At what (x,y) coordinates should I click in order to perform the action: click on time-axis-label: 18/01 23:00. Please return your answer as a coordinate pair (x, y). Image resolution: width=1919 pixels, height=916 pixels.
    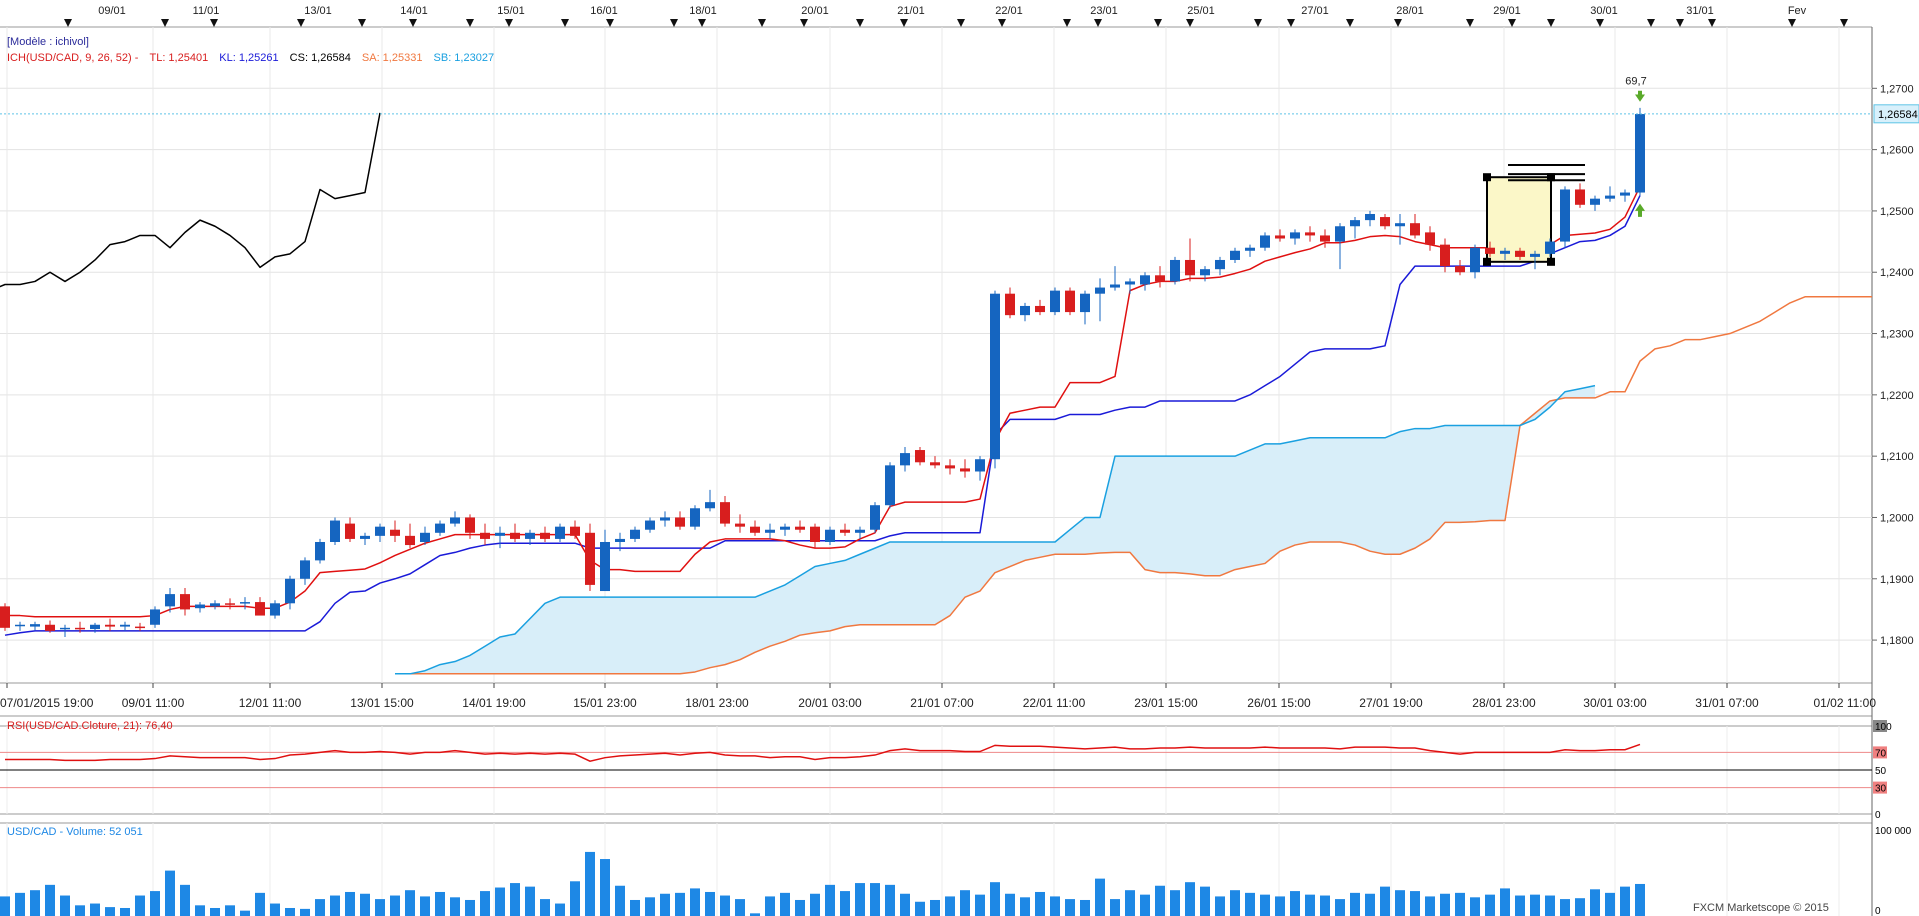
    Looking at the image, I should click on (717, 703).